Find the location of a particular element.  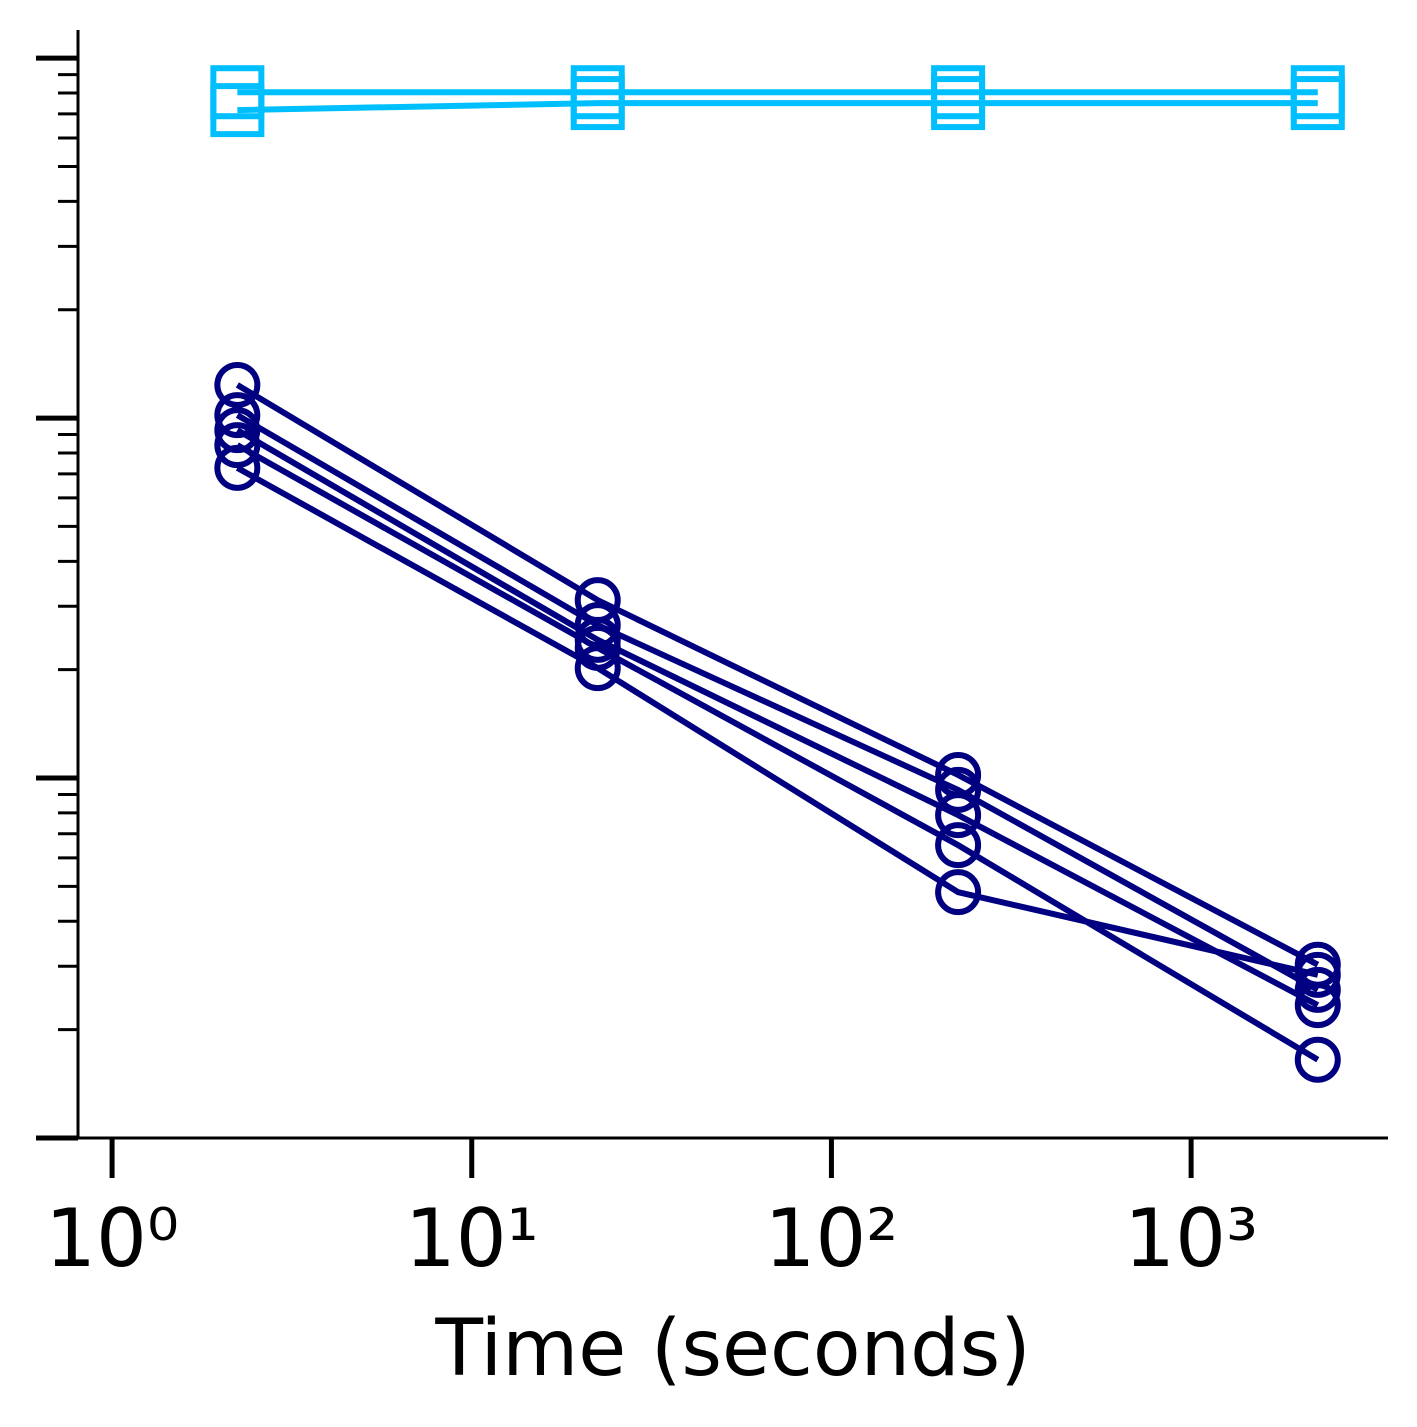

x-tick-label: 10¹ is located at coordinates (472, 1238).